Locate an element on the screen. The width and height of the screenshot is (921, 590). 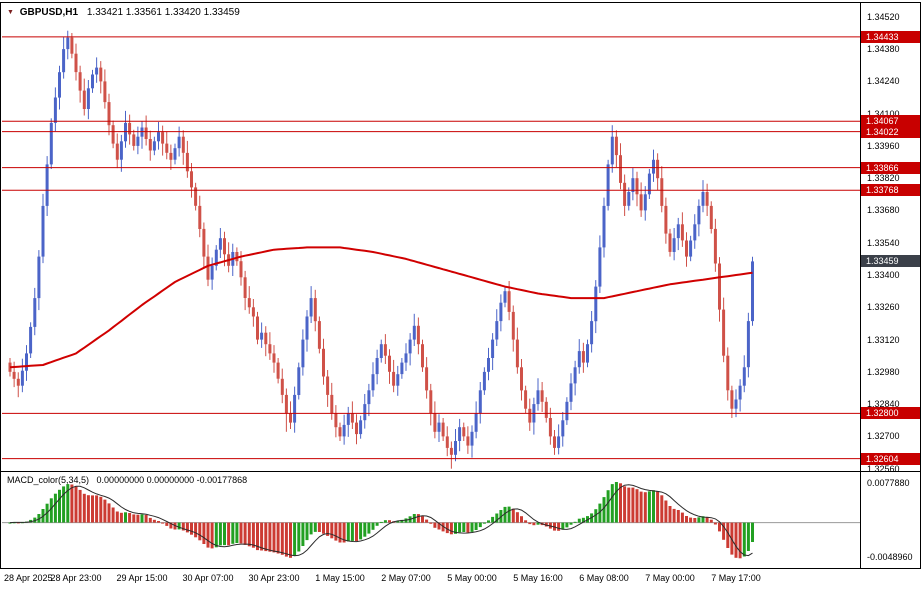
price-tick: 1.34240 is located at coordinates (883, 81).